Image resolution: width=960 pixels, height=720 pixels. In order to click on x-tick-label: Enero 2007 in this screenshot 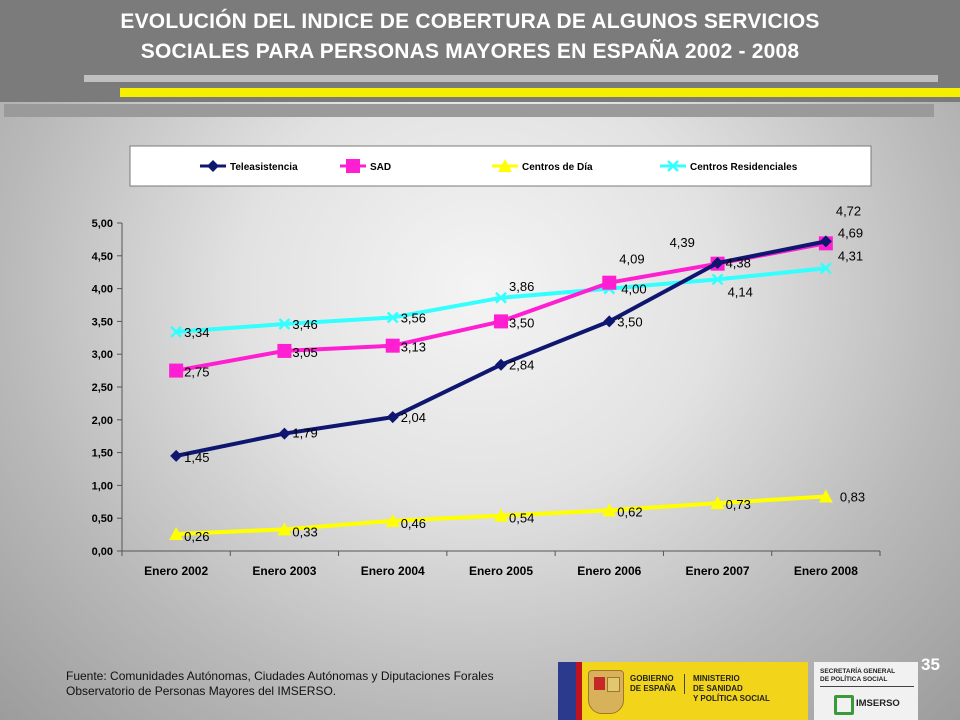, I will do `click(718, 571)`.